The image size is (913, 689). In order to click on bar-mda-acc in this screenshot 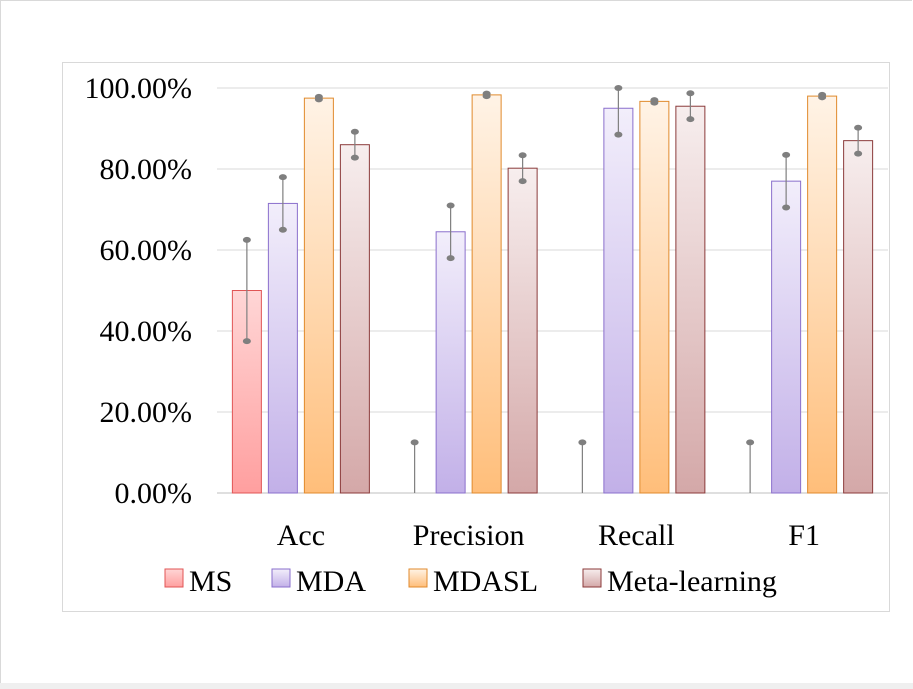, I will do `click(282, 348)`.